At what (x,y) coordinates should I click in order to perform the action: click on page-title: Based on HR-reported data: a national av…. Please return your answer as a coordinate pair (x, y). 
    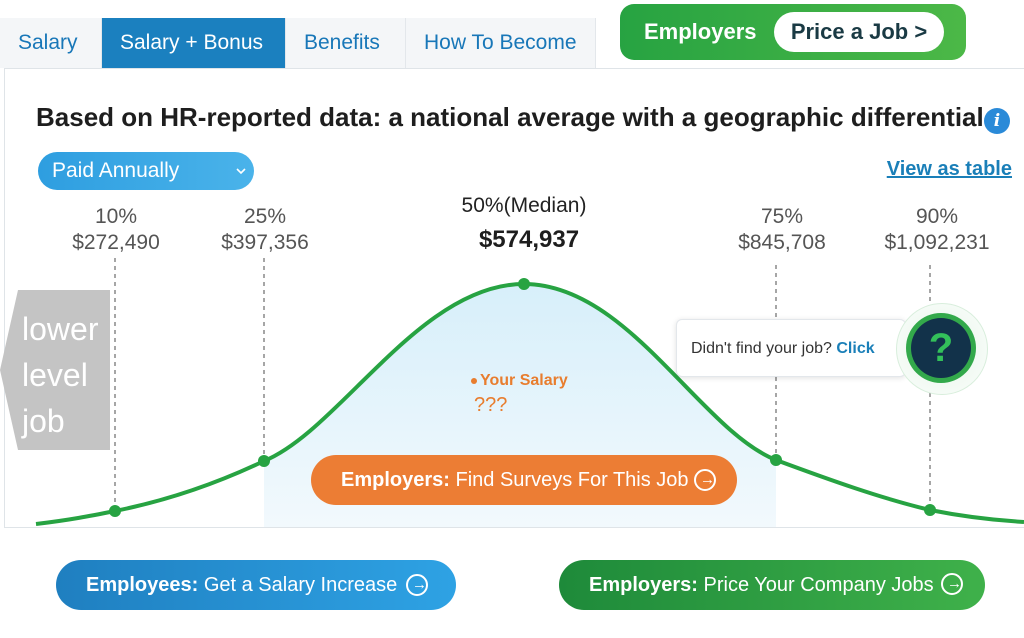
    Looking at the image, I should click on (510, 117).